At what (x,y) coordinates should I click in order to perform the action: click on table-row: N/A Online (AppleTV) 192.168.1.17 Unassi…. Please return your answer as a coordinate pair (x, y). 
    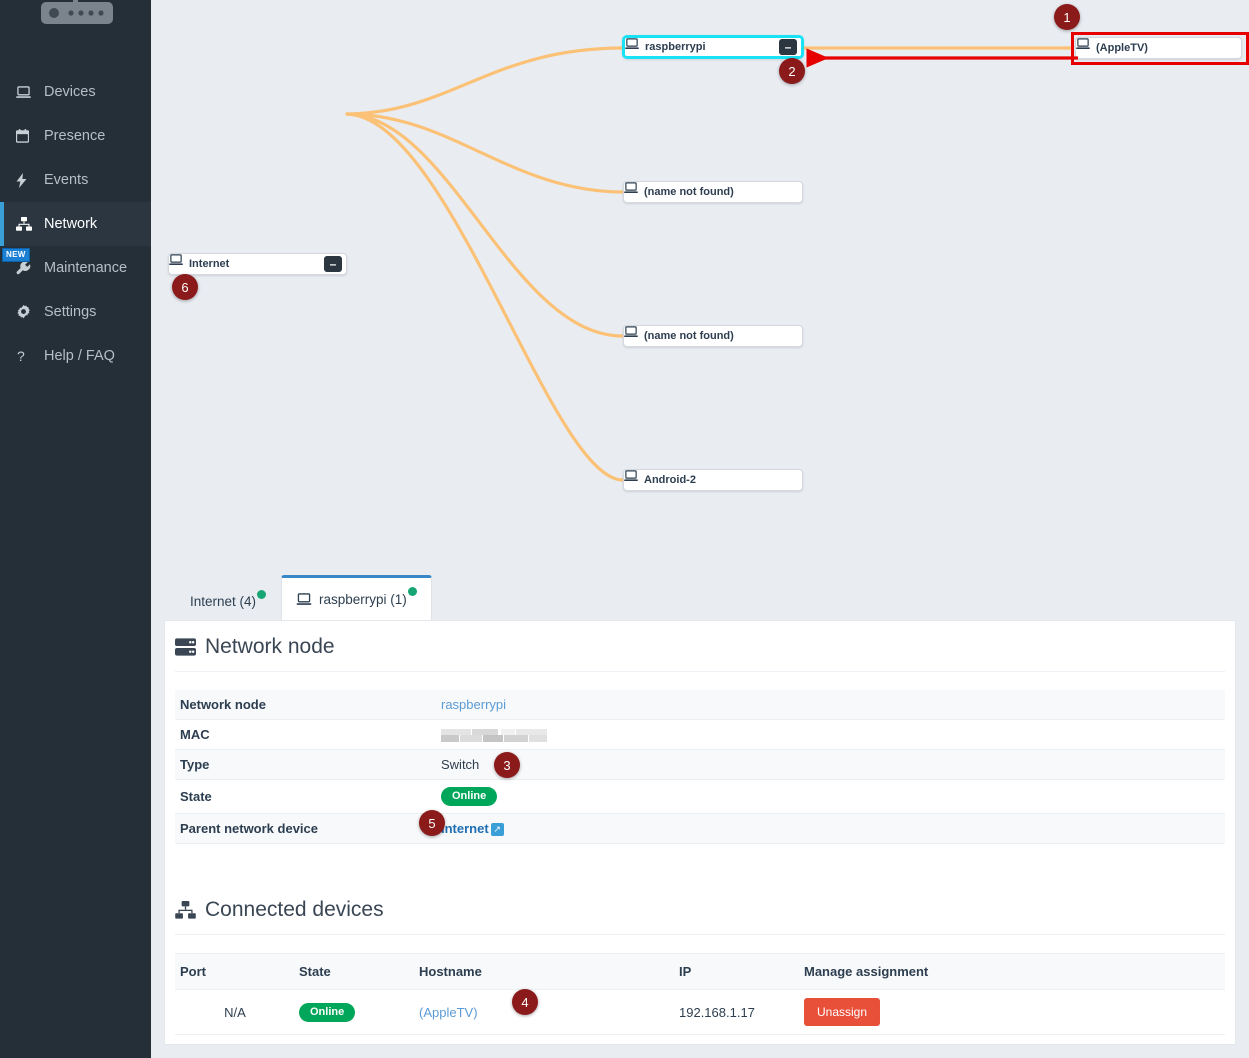
    Looking at the image, I should click on (700, 1012).